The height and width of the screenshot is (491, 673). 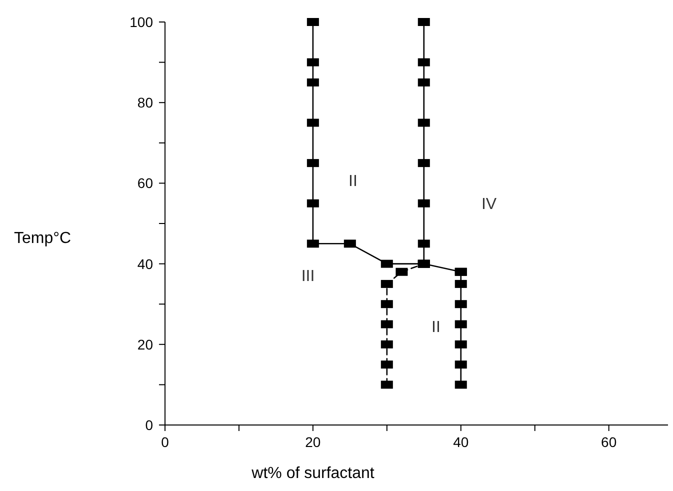 I want to click on y-axis-title: Temp°C, so click(x=43, y=238).